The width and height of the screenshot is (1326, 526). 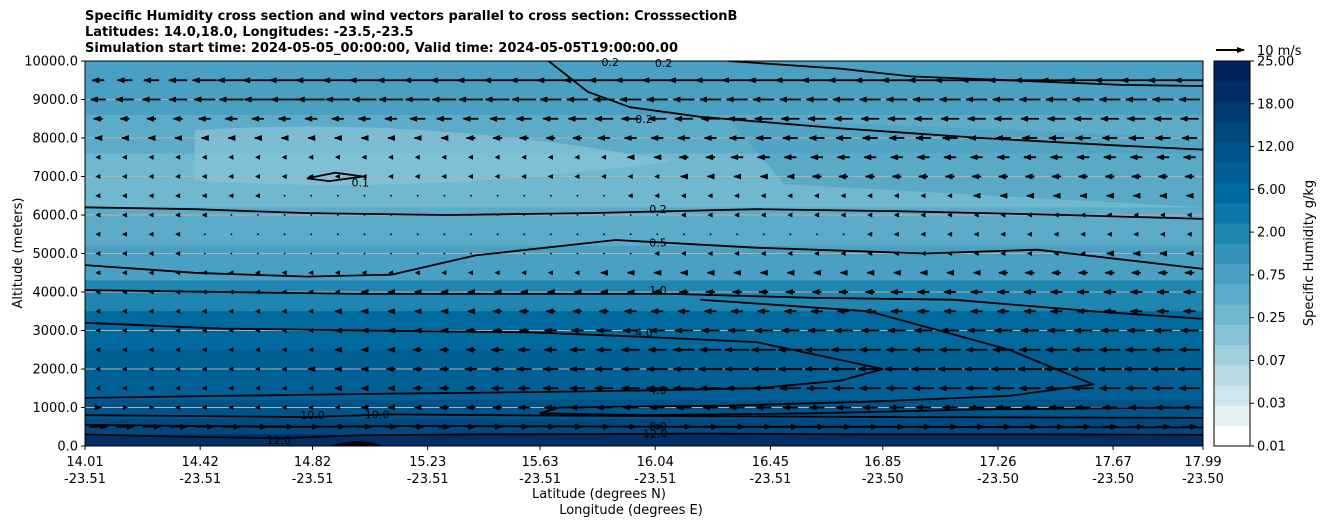 I want to click on x-tick-label-lat: 16.04, so click(x=655, y=462).